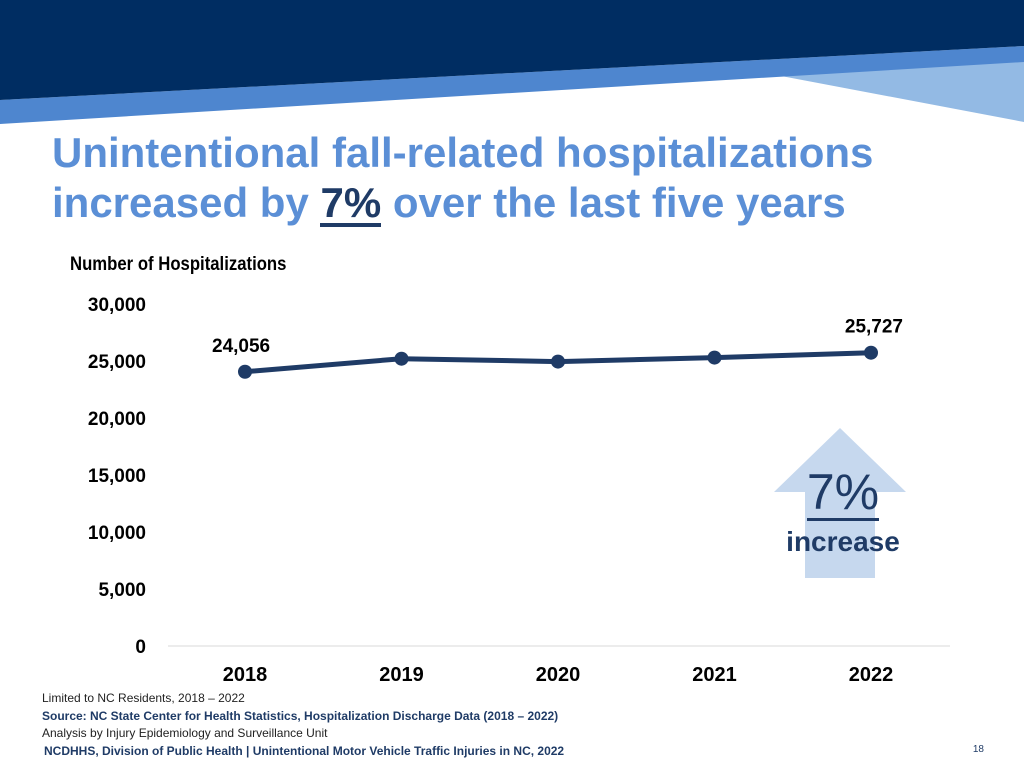 The height and width of the screenshot is (768, 1024). I want to click on banner-mid-stripe, so click(512, 85).